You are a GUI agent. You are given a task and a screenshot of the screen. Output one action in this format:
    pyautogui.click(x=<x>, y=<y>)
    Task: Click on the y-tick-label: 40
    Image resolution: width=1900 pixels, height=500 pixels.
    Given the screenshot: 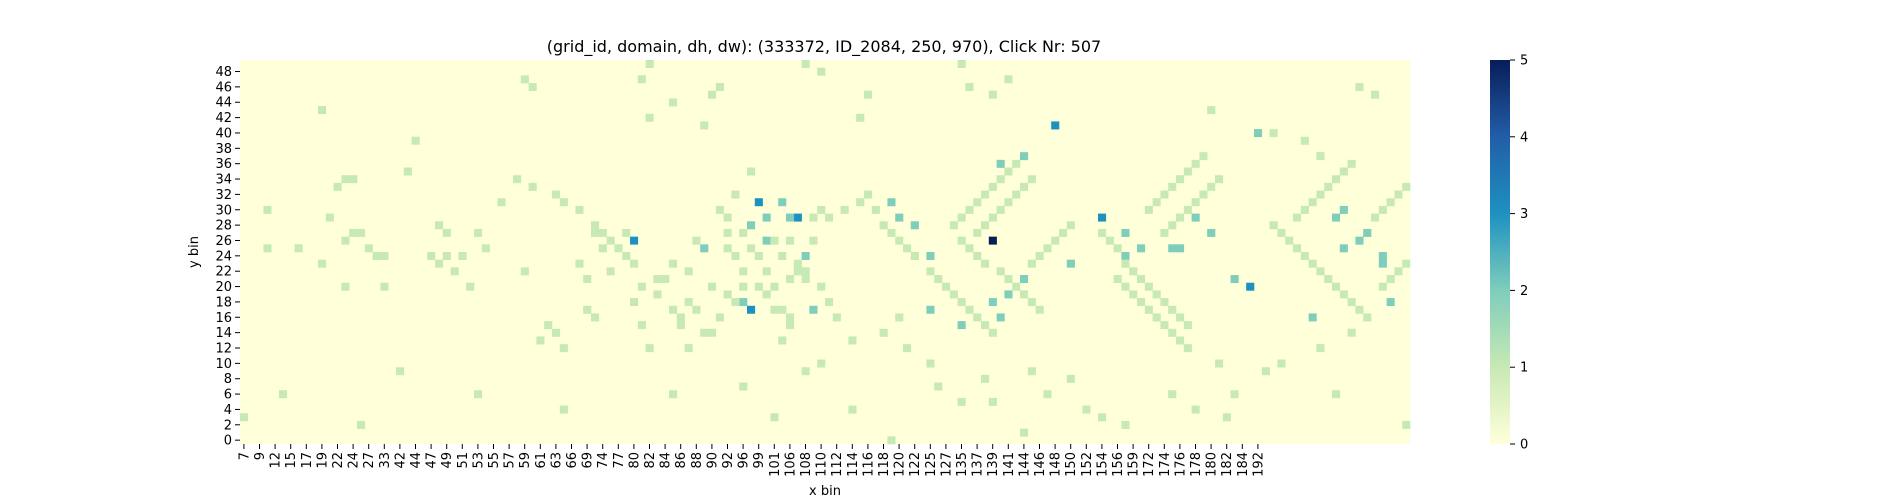 What is the action you would take?
    pyautogui.click(x=223, y=133)
    